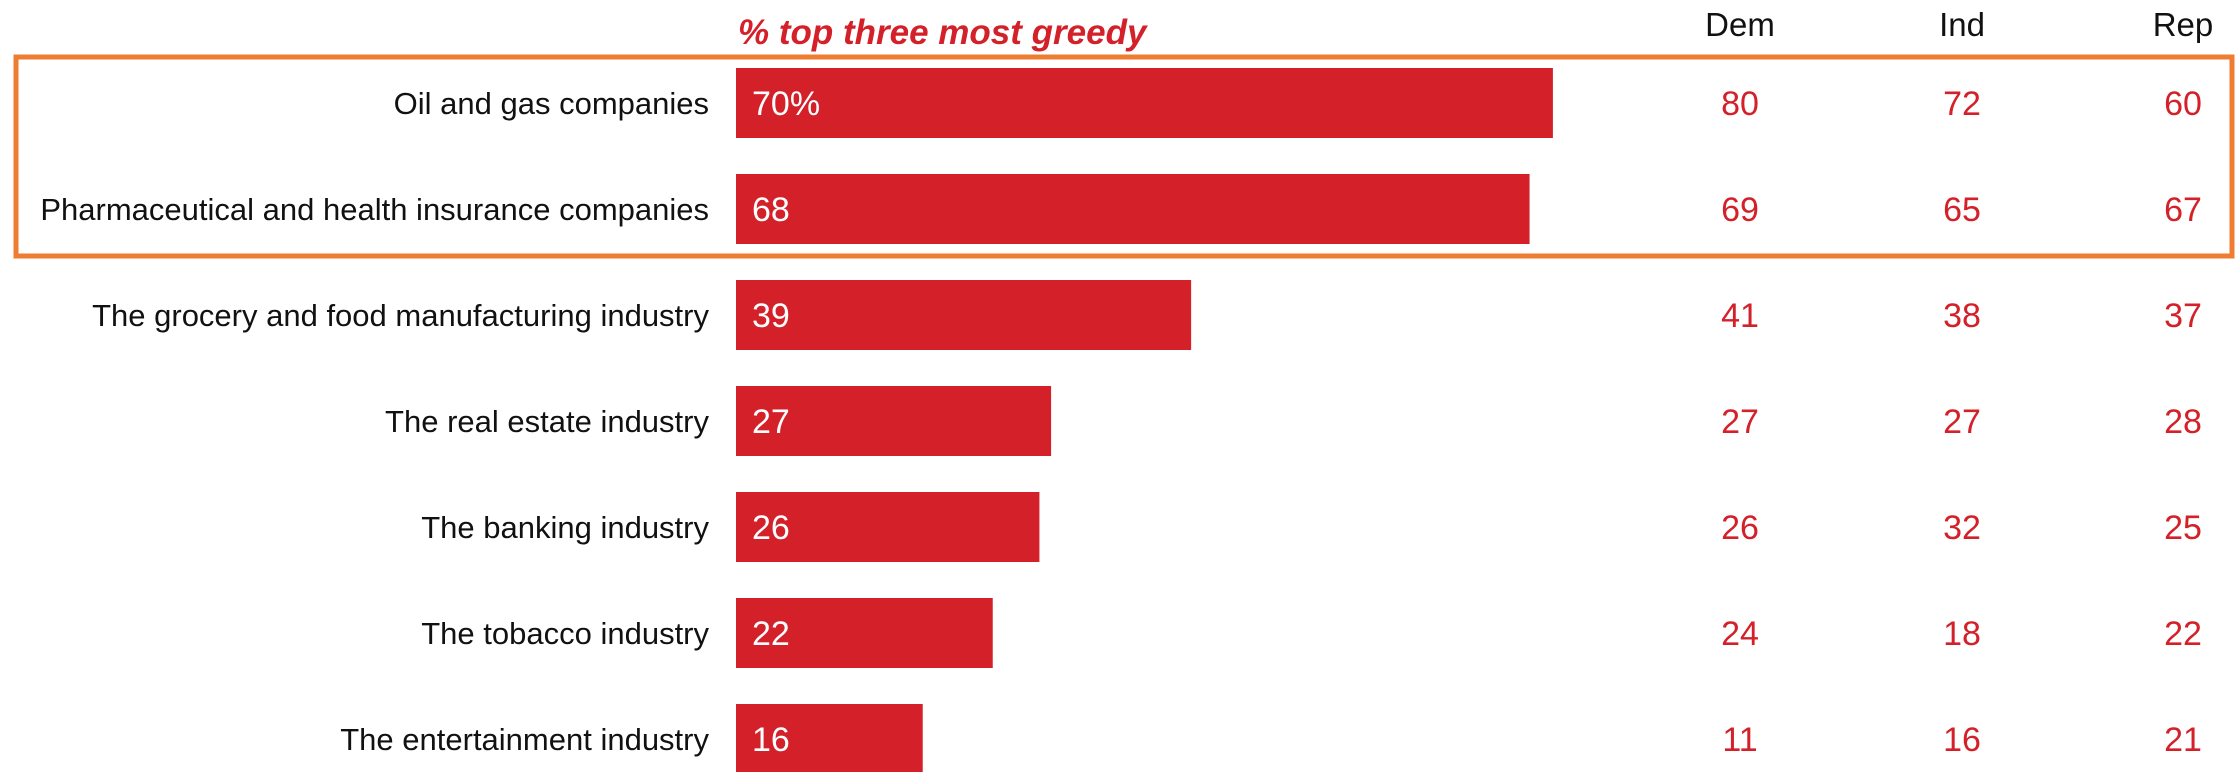 The height and width of the screenshot is (772, 2235). What do you see at coordinates (2183, 24) in the screenshot?
I see `column-header-rep: Rep` at bounding box center [2183, 24].